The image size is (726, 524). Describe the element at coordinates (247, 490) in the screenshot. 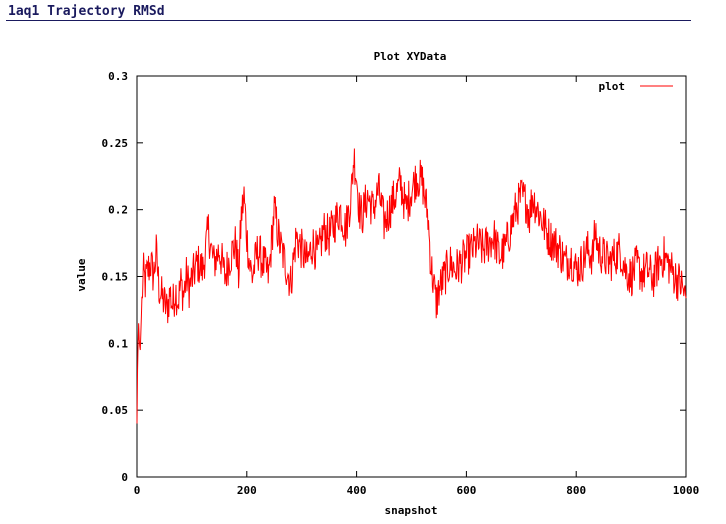

I see `x-tick-label: 200` at that location.